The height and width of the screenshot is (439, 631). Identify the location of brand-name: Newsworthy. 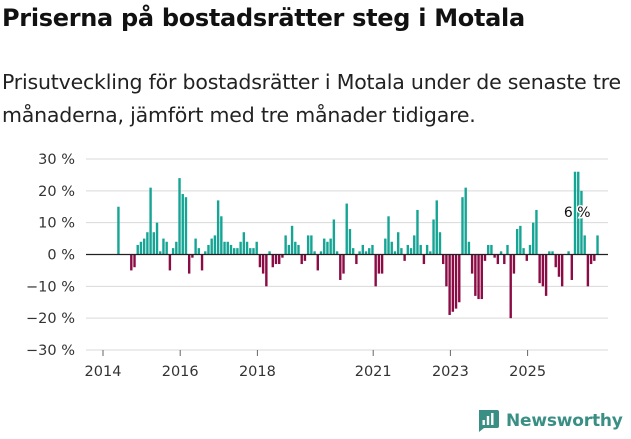
(564, 421).